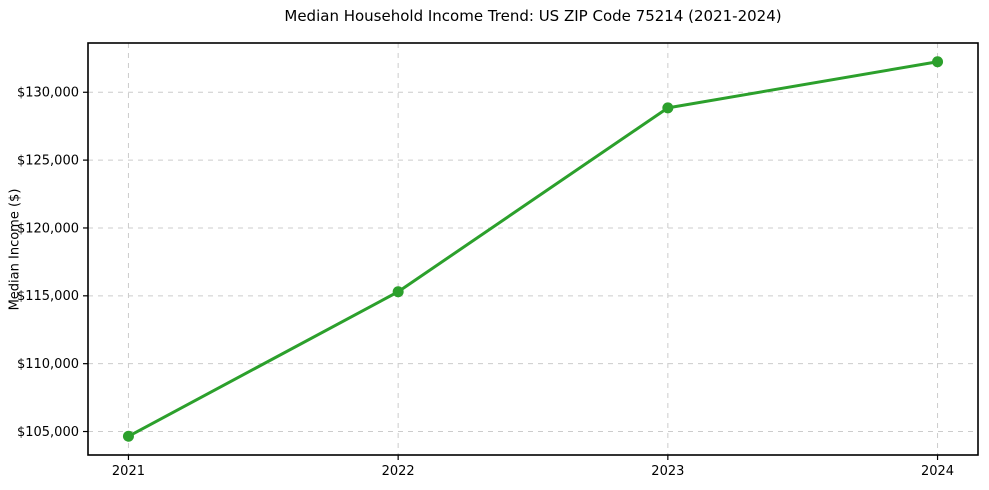 The image size is (989, 490). What do you see at coordinates (48, 93) in the screenshot?
I see `y-tick-label: $130,000` at bounding box center [48, 93].